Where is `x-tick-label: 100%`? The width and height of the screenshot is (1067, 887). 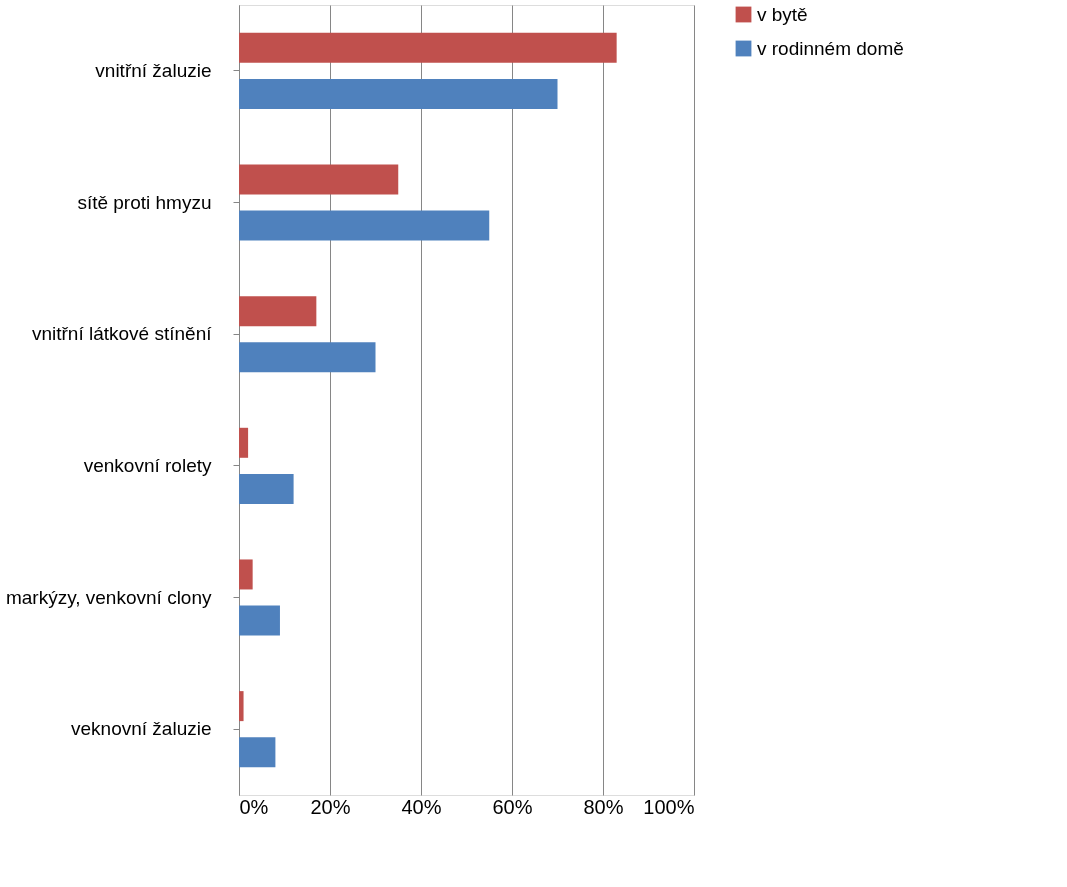
x-tick-label: 100% is located at coordinates (669, 806).